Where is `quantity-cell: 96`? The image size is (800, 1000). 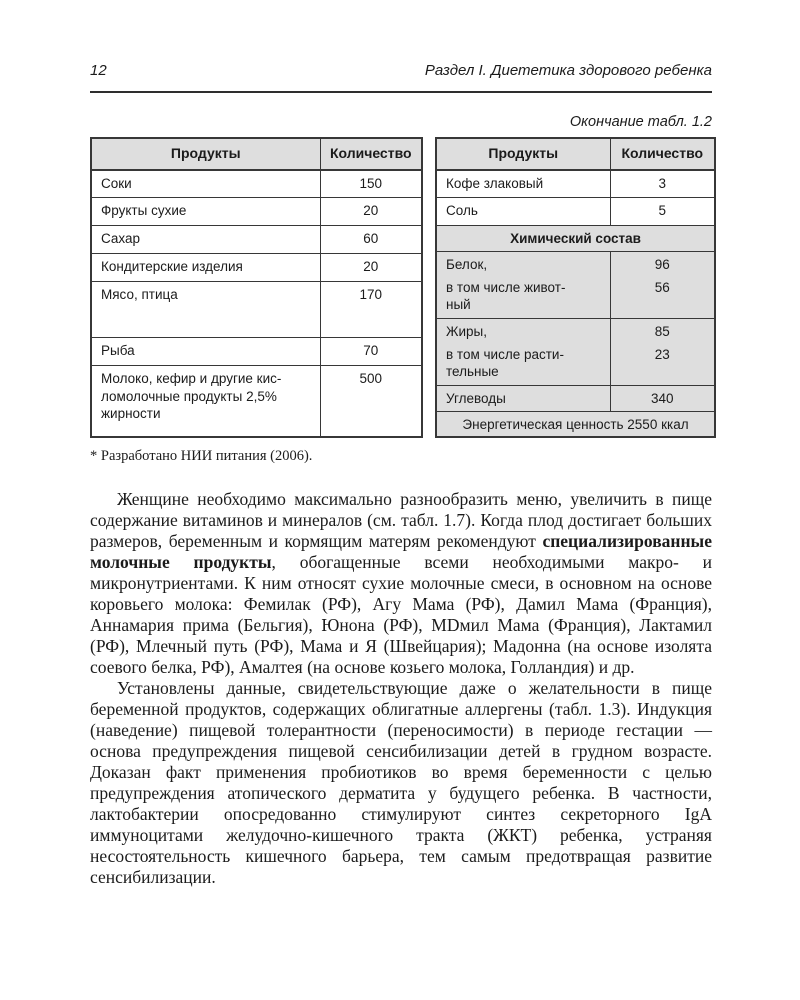
quantity-cell: 96 is located at coordinates (662, 262).